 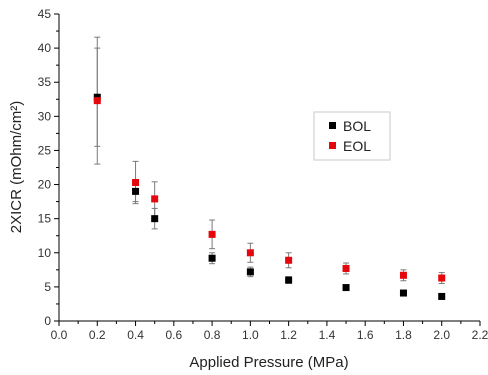 What do you see at coordinates (45, 14) in the screenshot?
I see `y-tick-label: 45` at bounding box center [45, 14].